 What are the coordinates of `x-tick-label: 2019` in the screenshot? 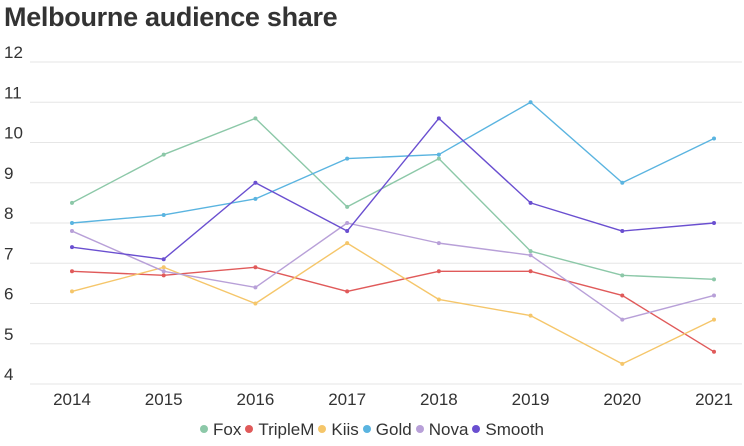 It's located at (531, 399).